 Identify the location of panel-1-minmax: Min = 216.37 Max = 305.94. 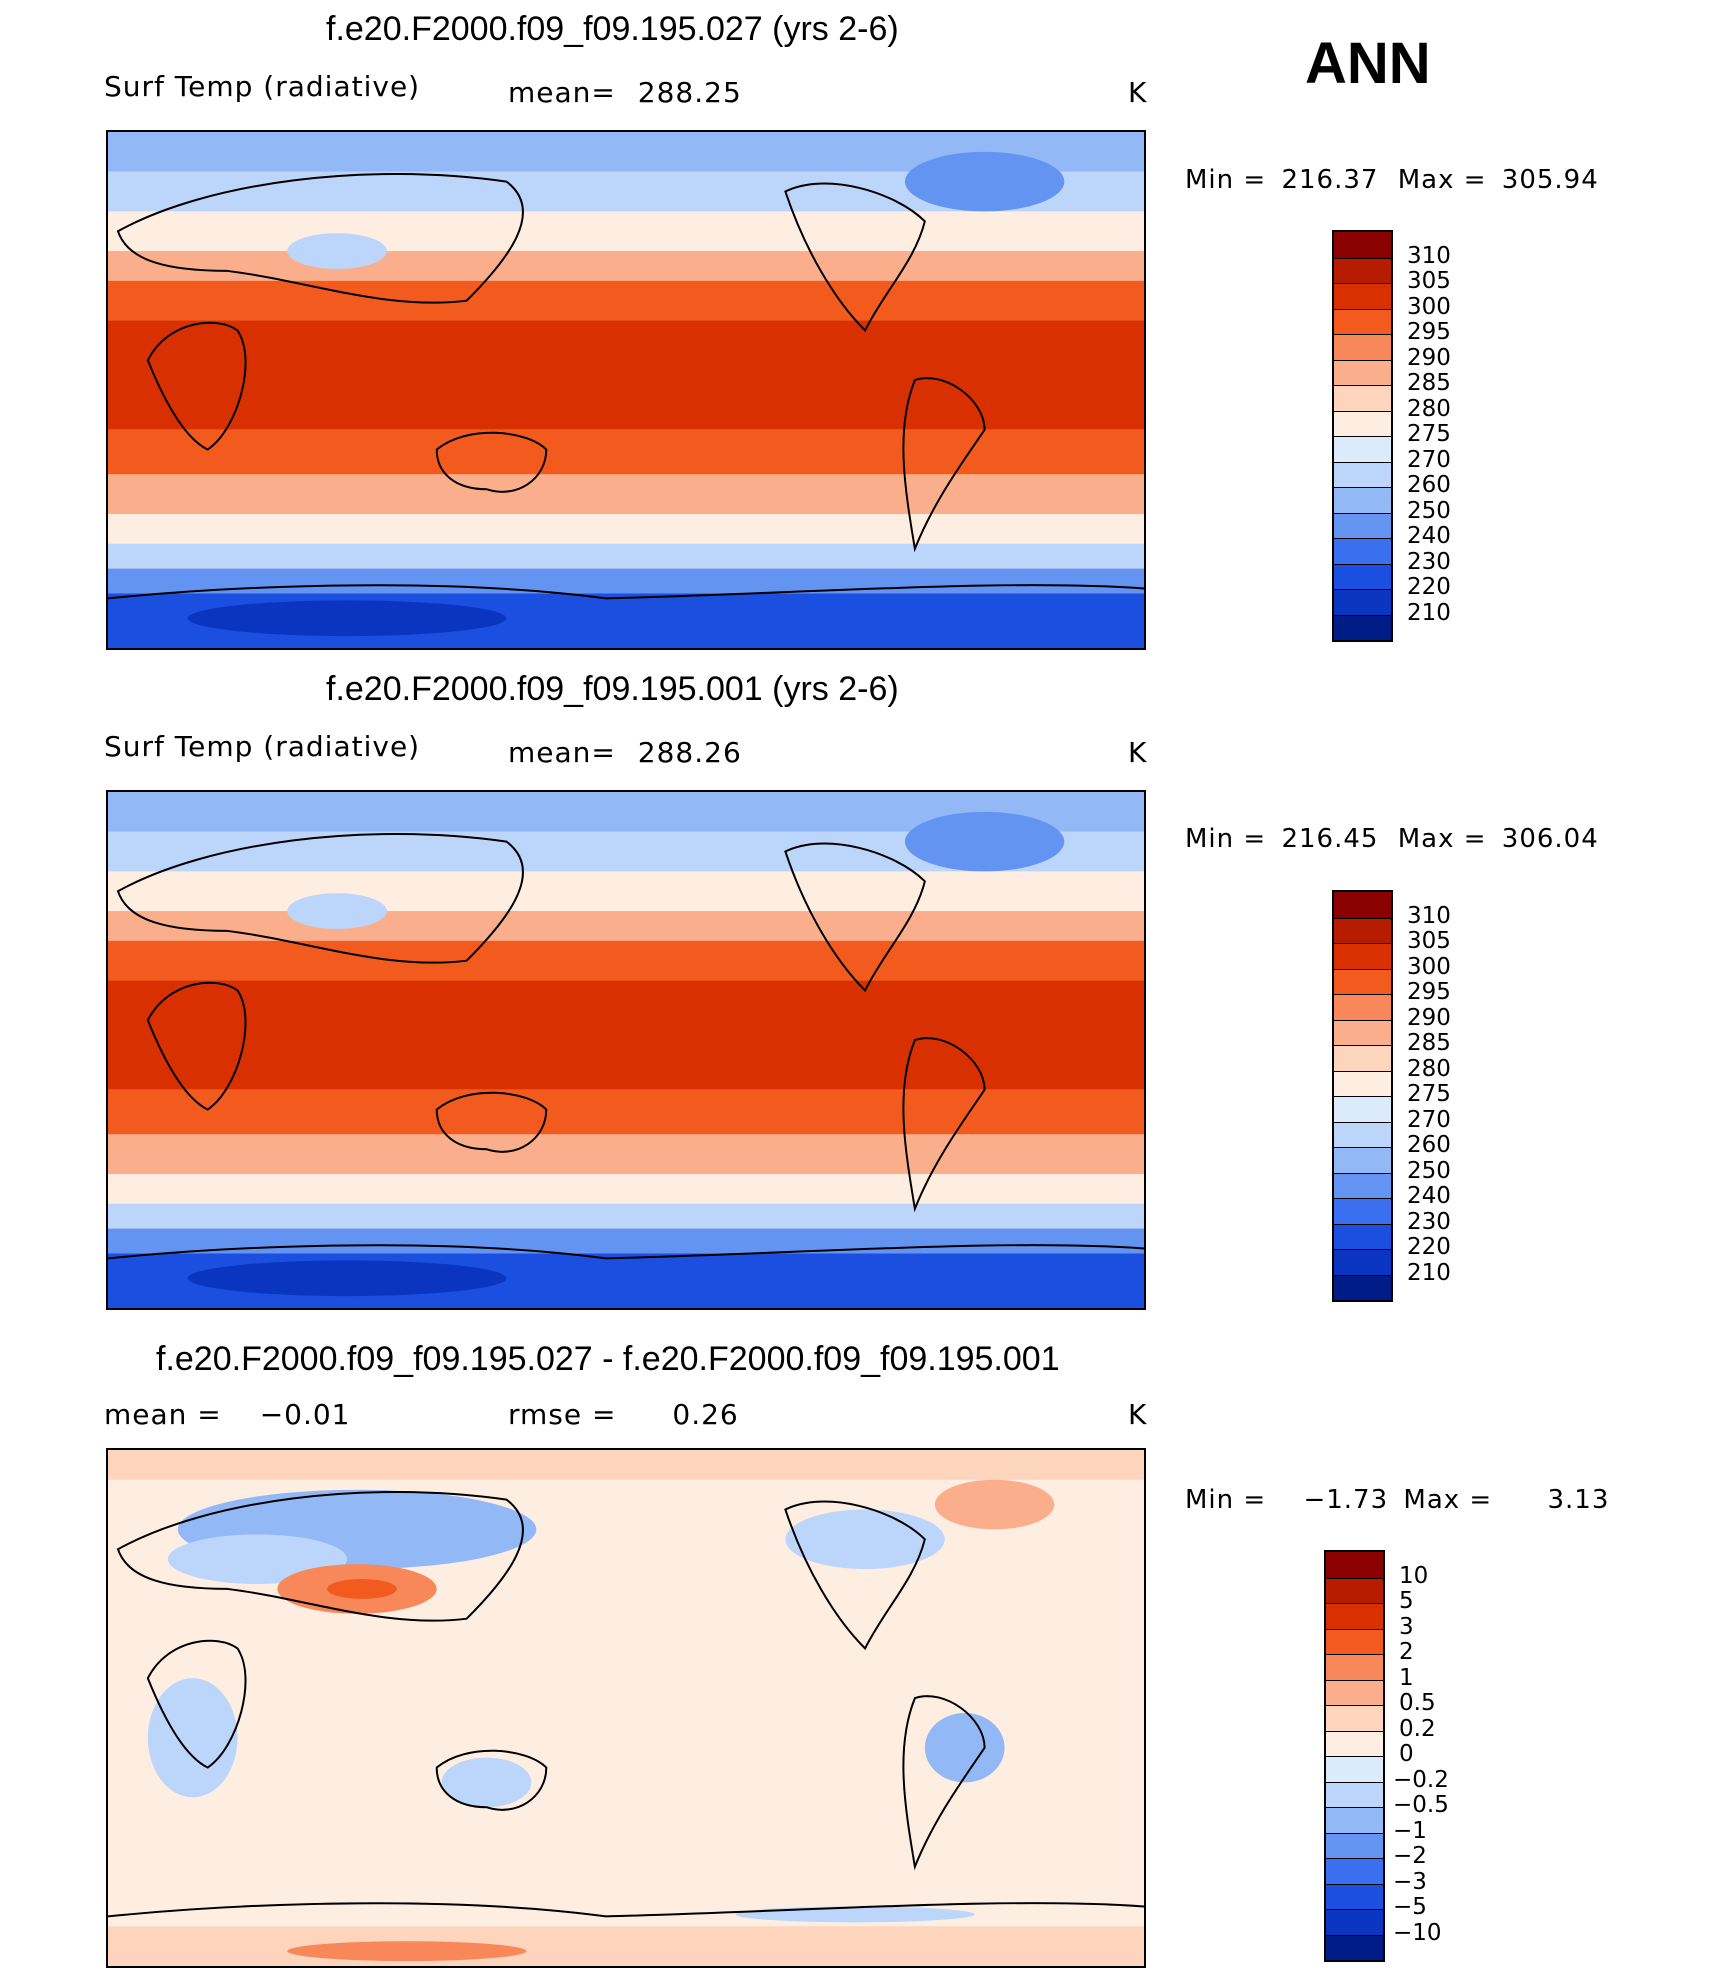
(1392, 180).